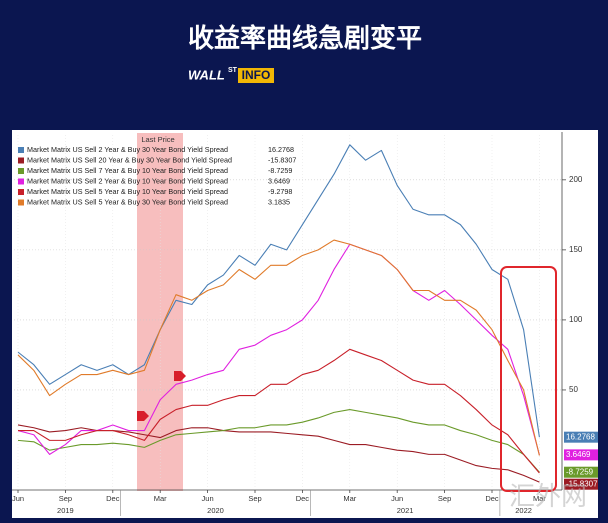 This screenshot has height=523, width=608. What do you see at coordinates (305, 38) in the screenshot?
I see `page-title: 收益率曲线急剧变平` at bounding box center [305, 38].